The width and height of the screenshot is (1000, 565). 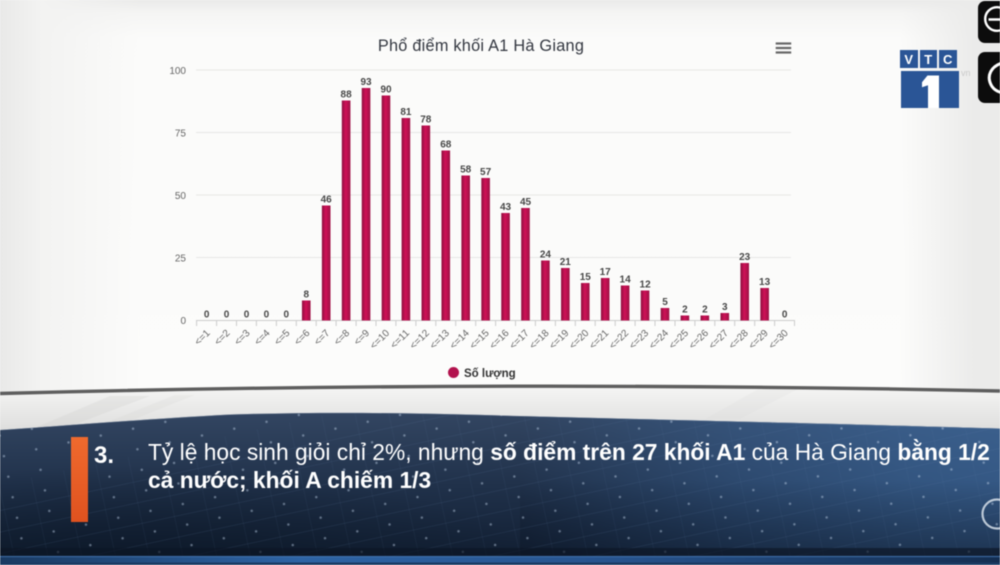 I want to click on svg-text: 57, so click(x=486, y=172).